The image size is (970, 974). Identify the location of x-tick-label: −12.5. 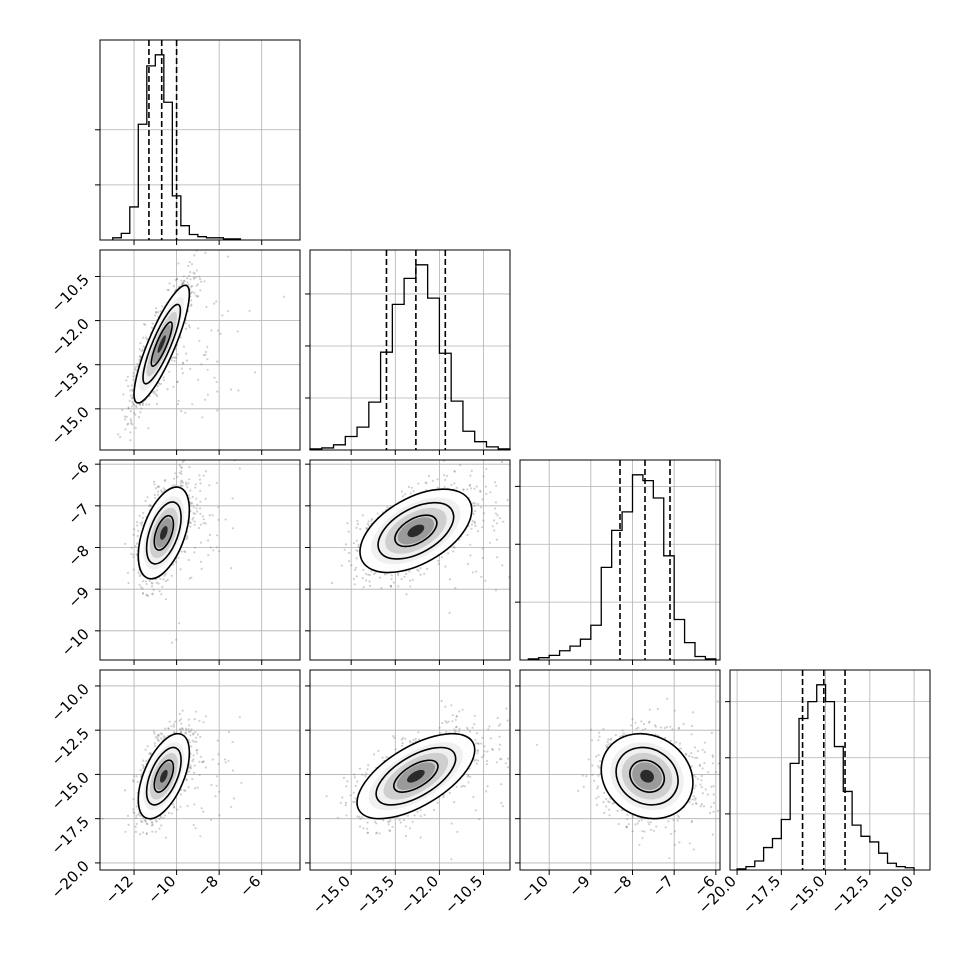
(849, 894).